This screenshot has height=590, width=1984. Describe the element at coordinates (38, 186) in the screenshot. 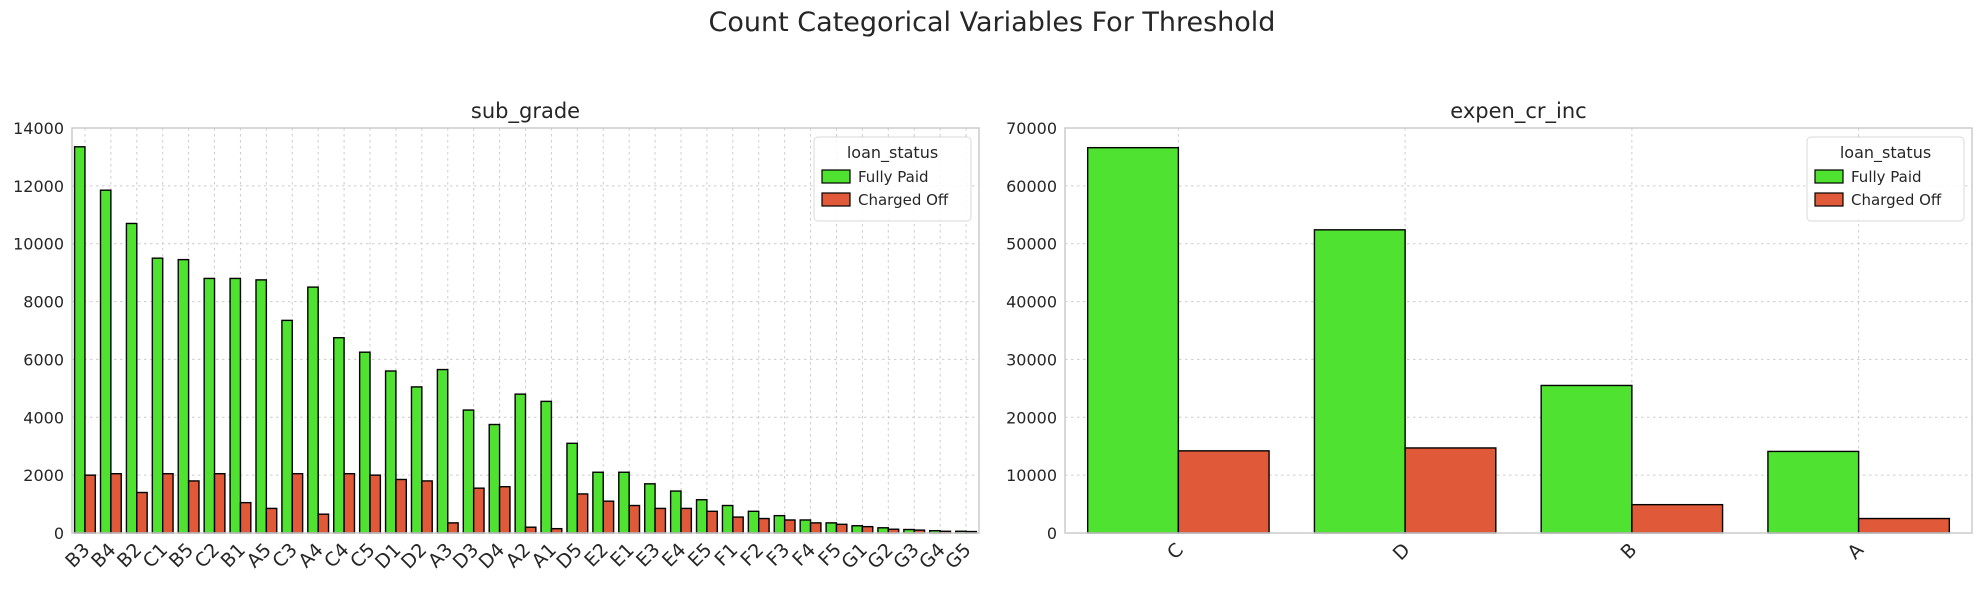

I see `y-tick-label: 12000` at that location.